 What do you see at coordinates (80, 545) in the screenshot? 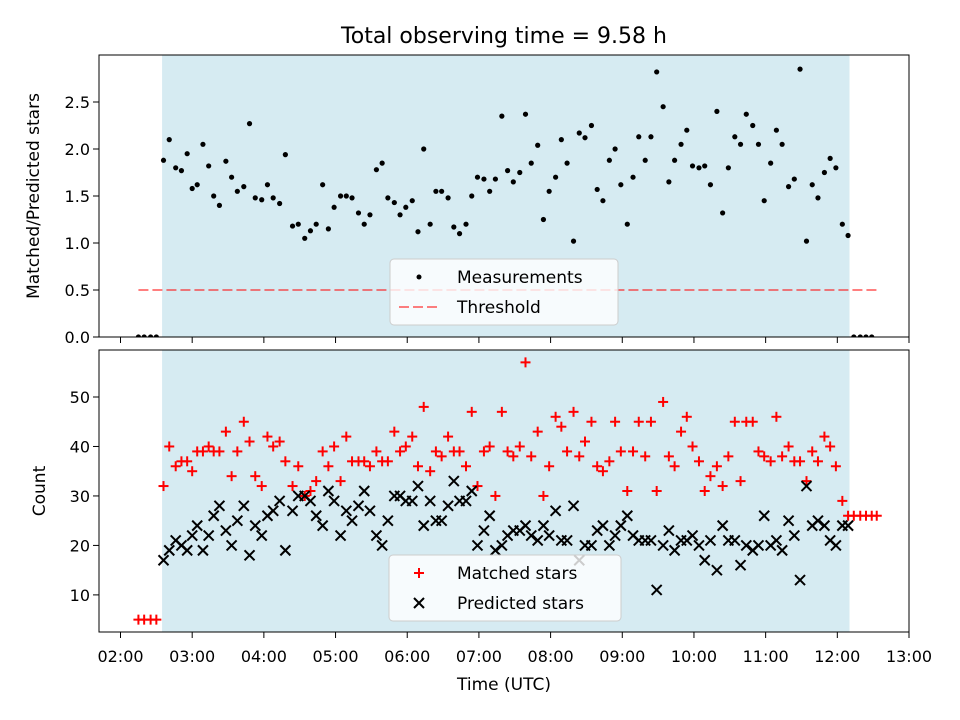
I see `count-y-tick-label: 20` at bounding box center [80, 545].